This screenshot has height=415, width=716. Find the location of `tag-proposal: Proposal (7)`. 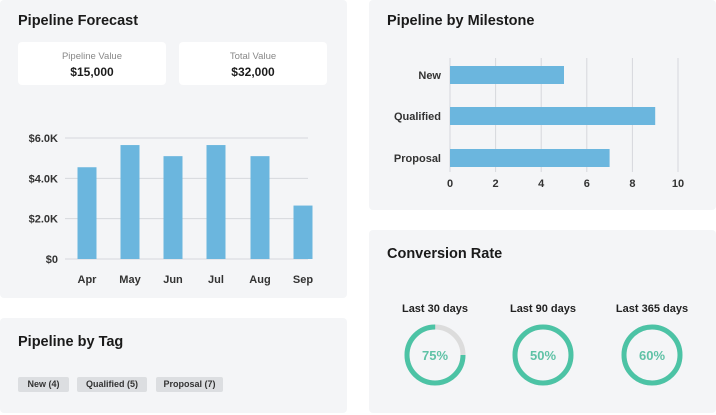

tag-proposal: Proposal (7) is located at coordinates (189, 384).